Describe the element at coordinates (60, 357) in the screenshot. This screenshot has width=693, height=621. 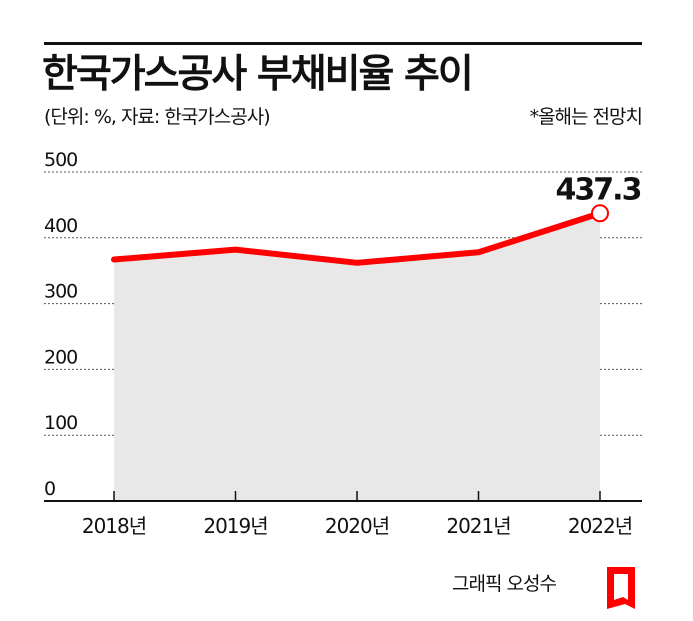
I see `y-tick-label: 200` at that location.